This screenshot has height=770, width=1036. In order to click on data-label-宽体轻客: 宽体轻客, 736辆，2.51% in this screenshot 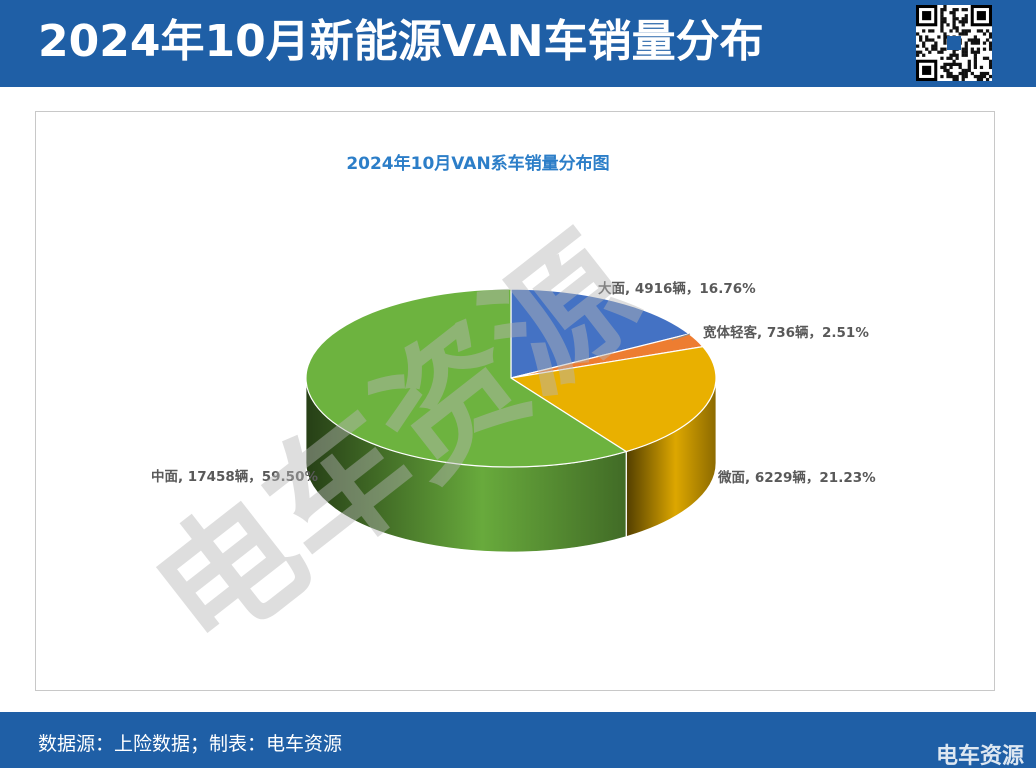, I will do `click(786, 332)`.